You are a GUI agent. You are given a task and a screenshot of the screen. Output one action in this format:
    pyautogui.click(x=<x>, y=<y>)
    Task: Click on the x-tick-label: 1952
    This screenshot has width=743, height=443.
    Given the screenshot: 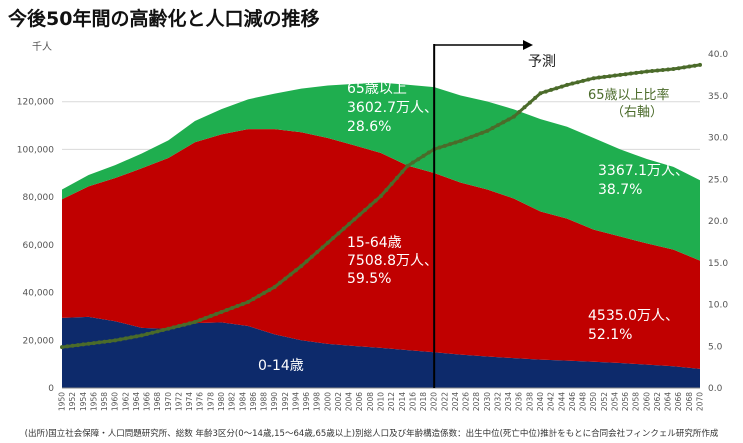 What is the action you would take?
    pyautogui.click(x=72, y=401)
    